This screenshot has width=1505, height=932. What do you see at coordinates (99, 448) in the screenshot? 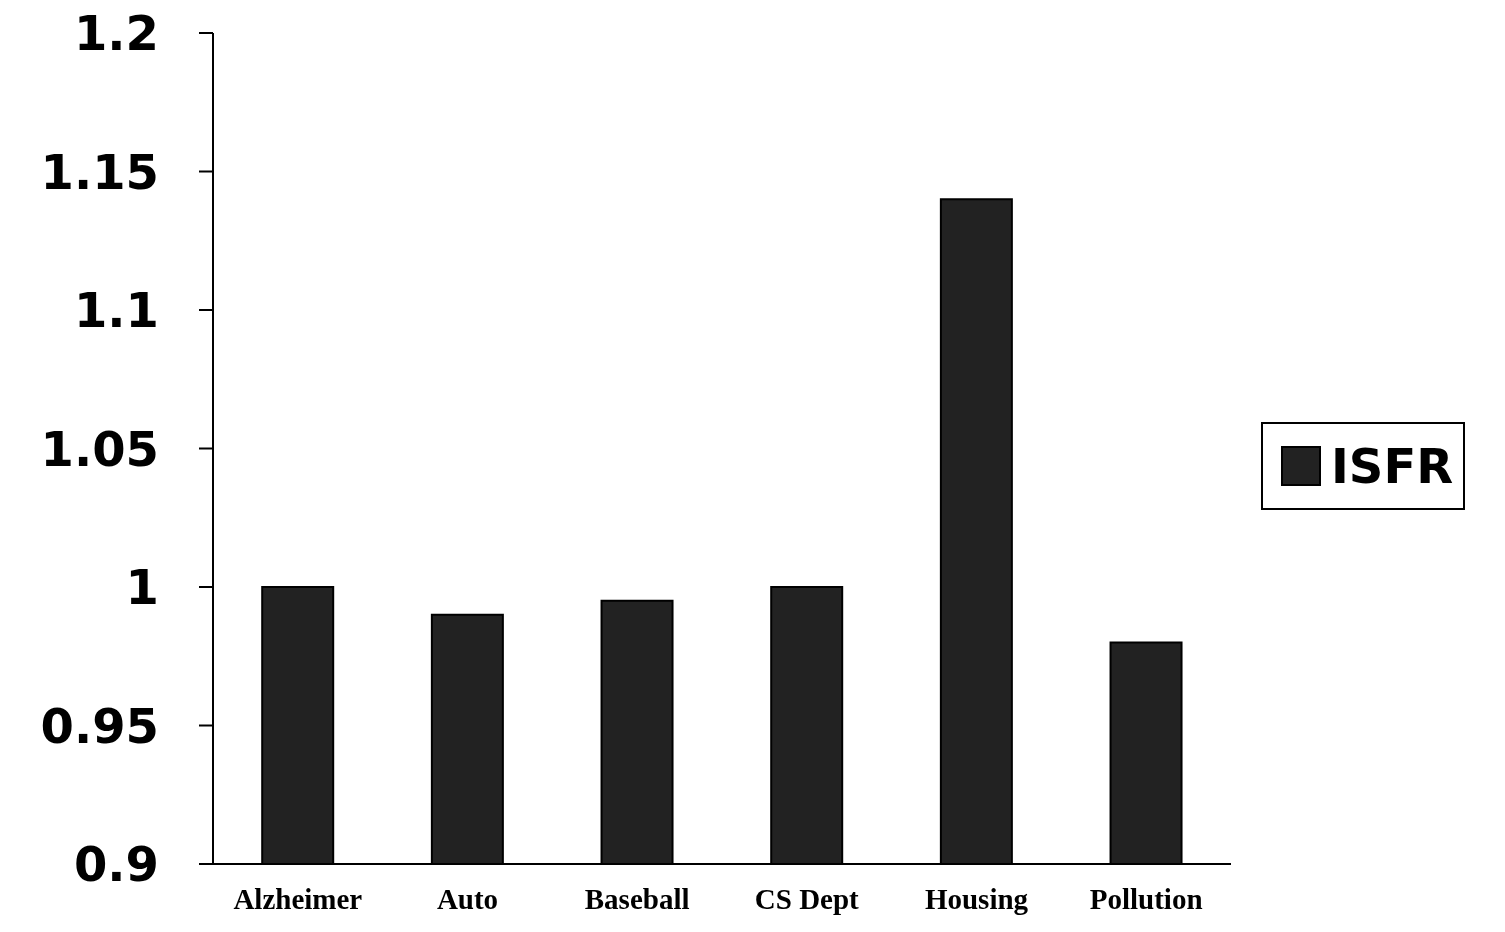
I see `y-tick-label: 1.05` at bounding box center [99, 448].